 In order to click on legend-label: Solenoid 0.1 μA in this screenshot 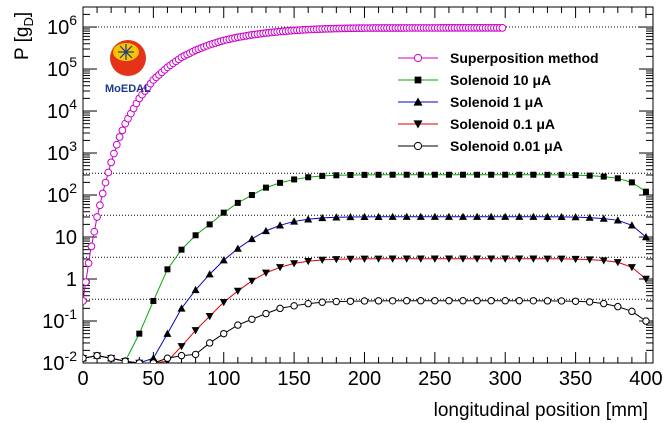, I will do `click(502, 124)`.